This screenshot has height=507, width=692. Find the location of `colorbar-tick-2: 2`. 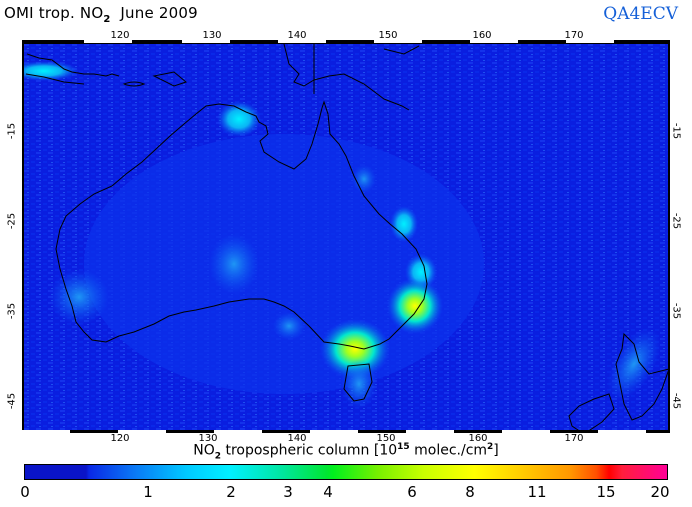

colorbar-tick-2: 2 is located at coordinates (231, 492).